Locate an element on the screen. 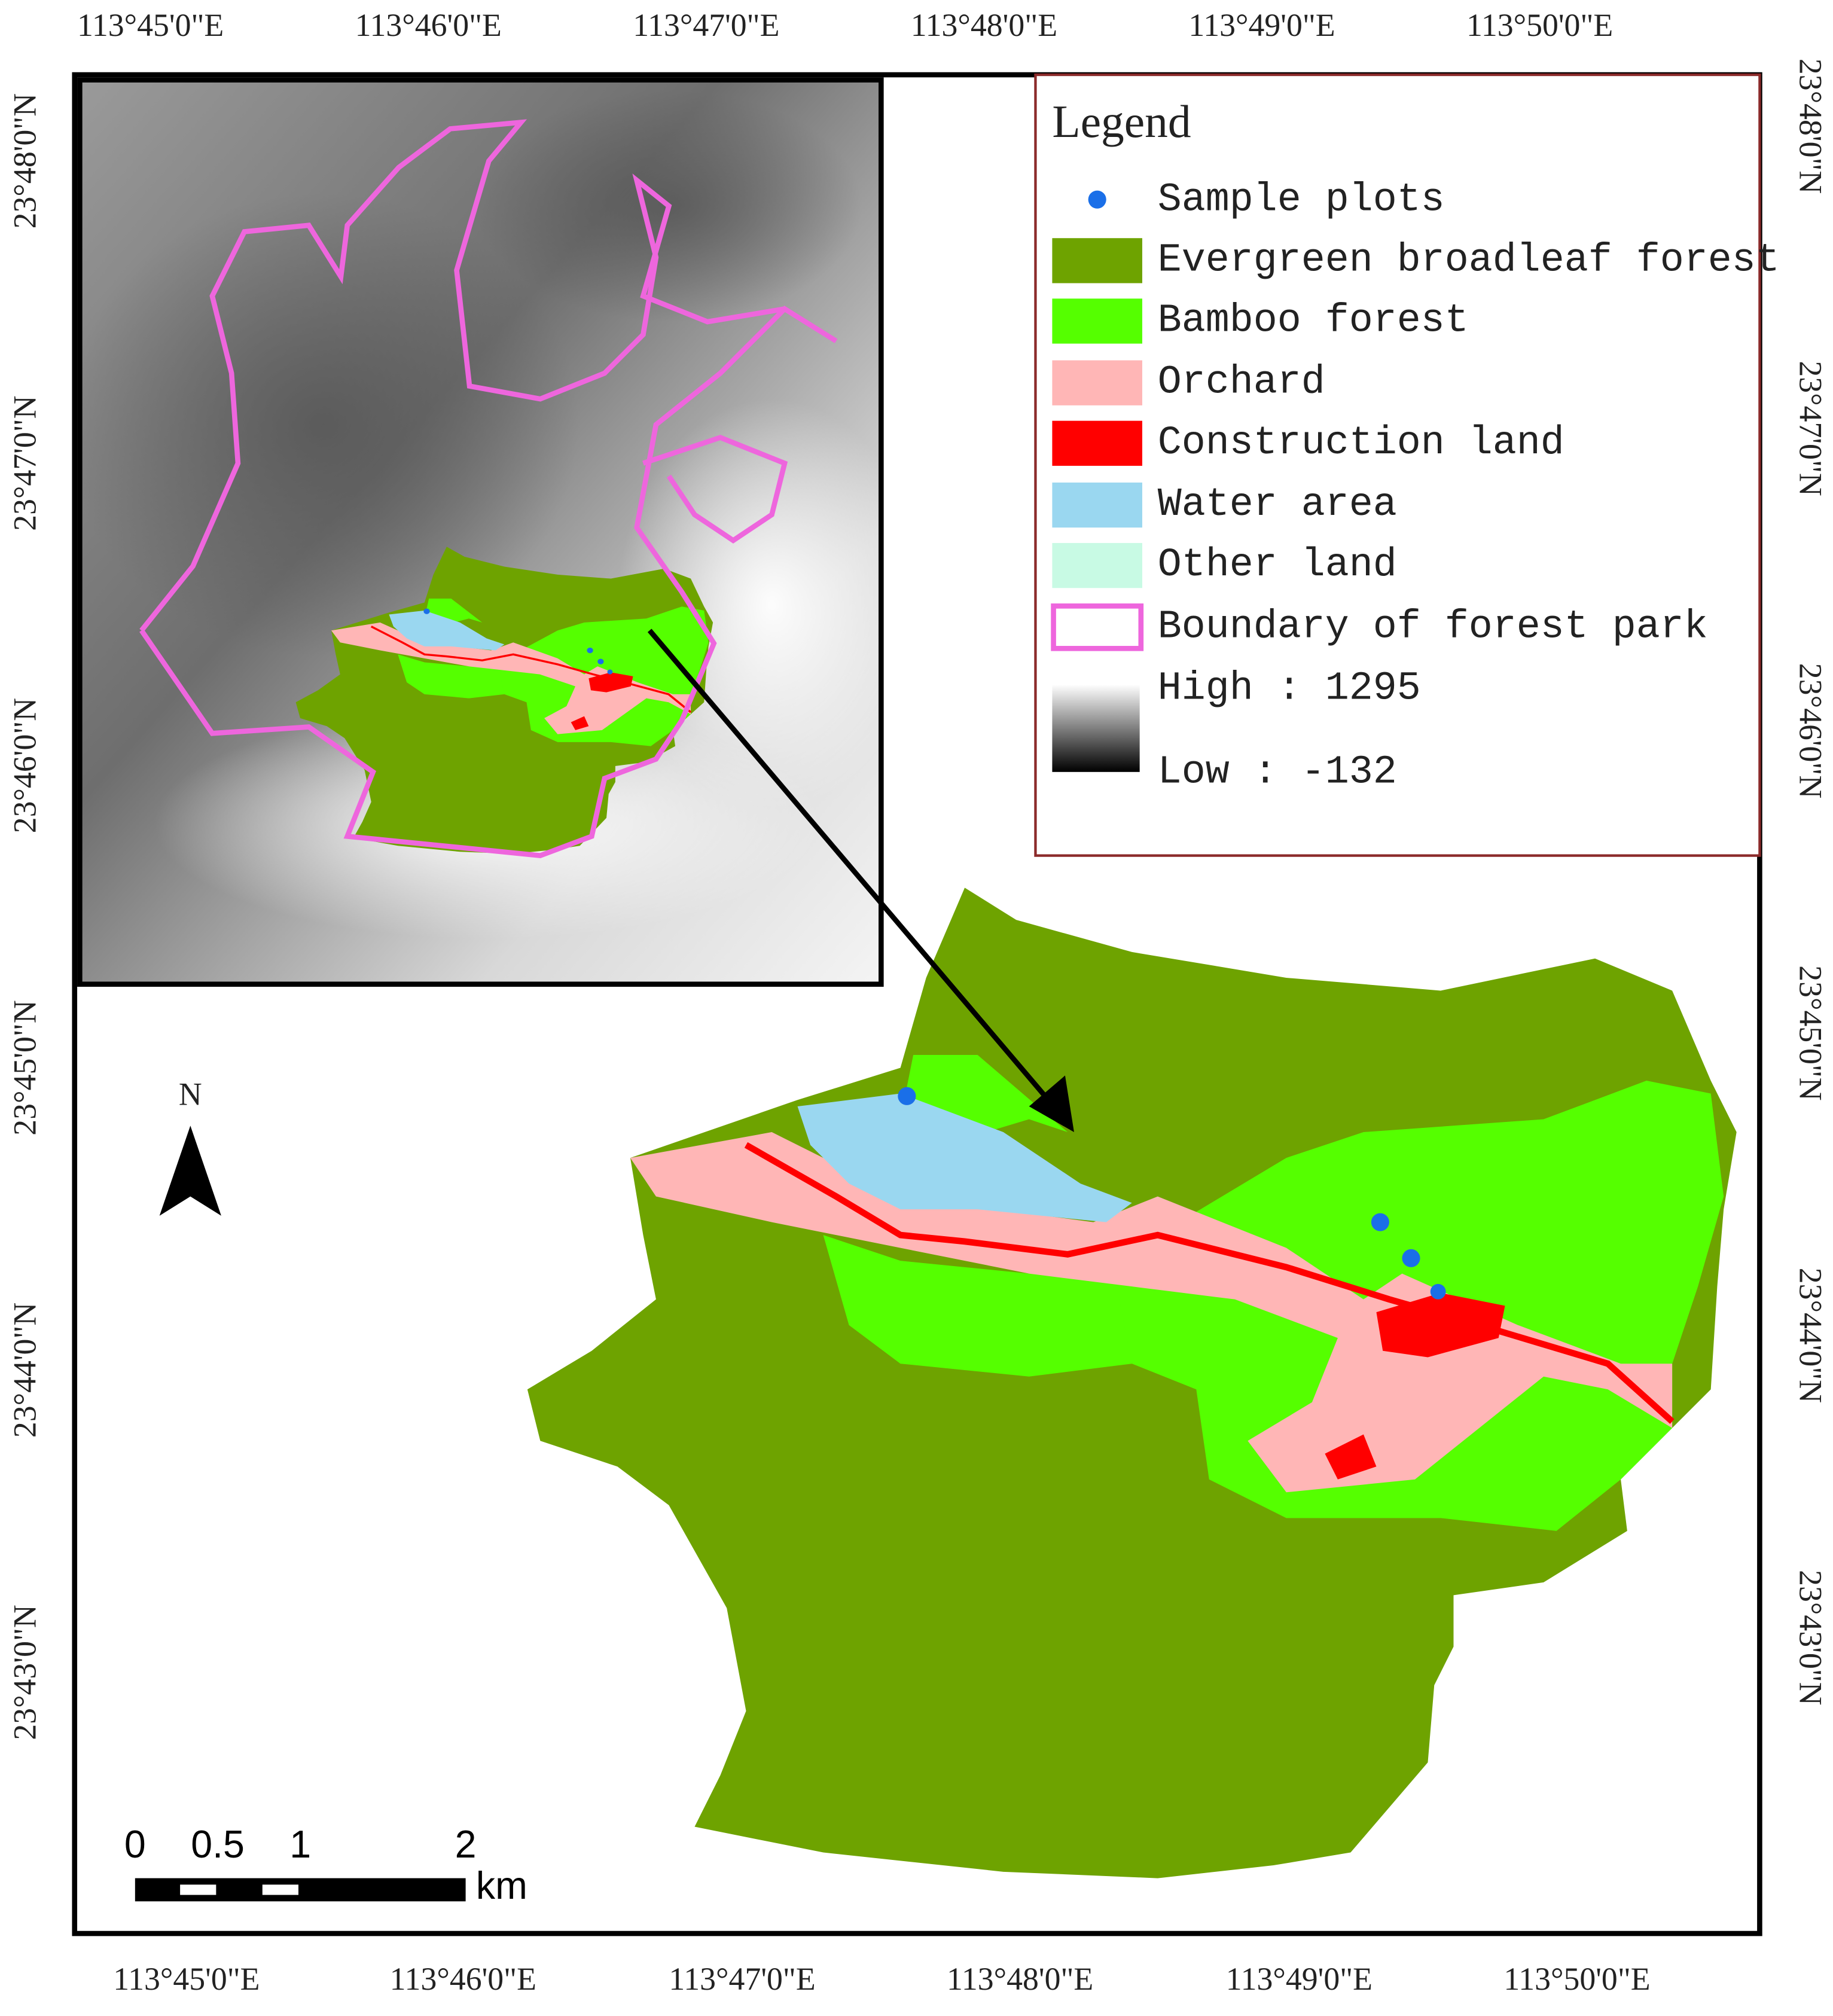  arrow-head is located at coordinates (1051, 1104).